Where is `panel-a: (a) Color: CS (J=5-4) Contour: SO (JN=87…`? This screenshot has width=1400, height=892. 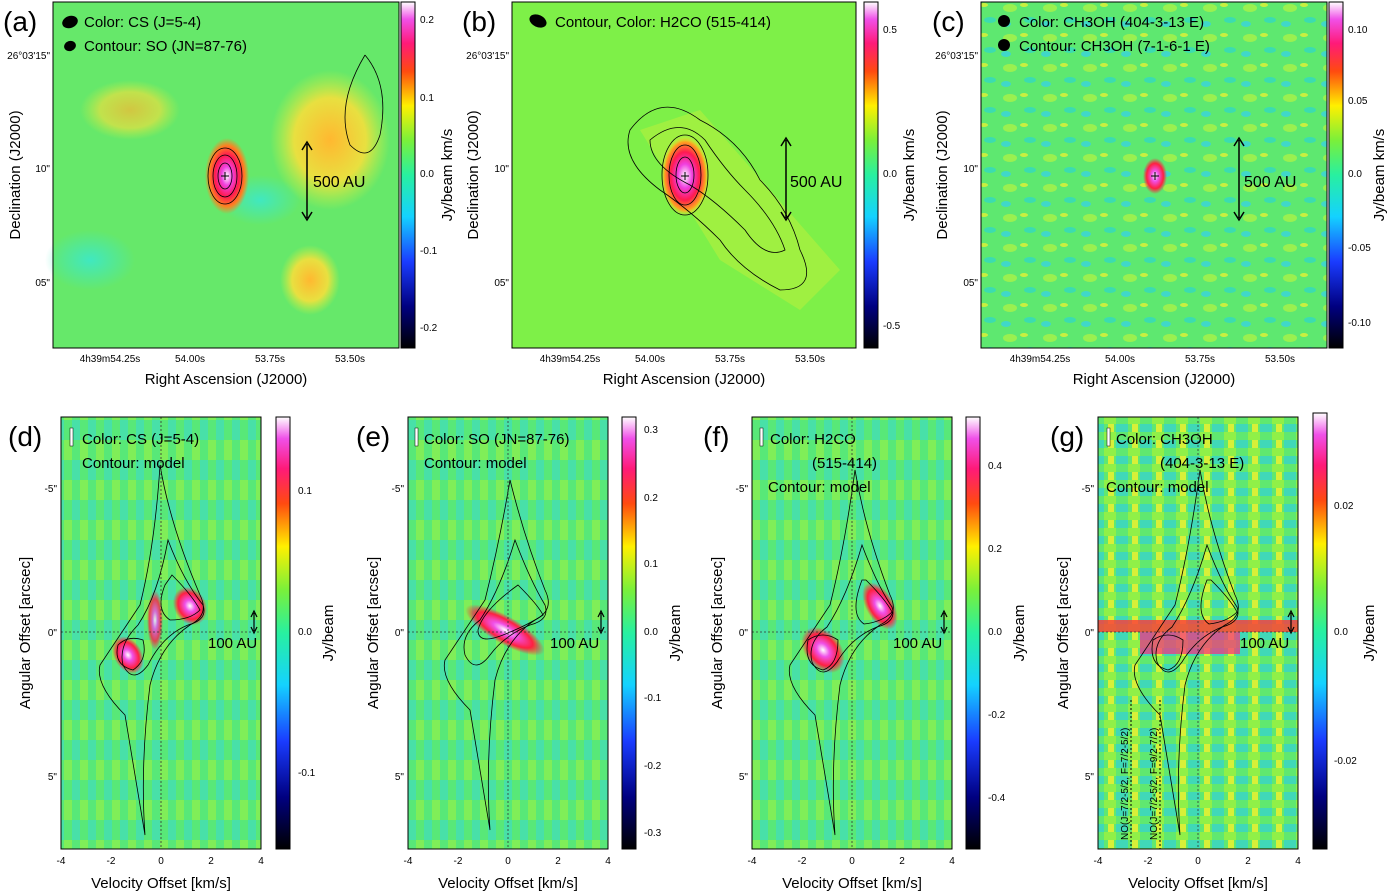
panel-a: (a) Color: CS (J=5-4) Contour: SO (JN=87… is located at coordinates (229, 194).